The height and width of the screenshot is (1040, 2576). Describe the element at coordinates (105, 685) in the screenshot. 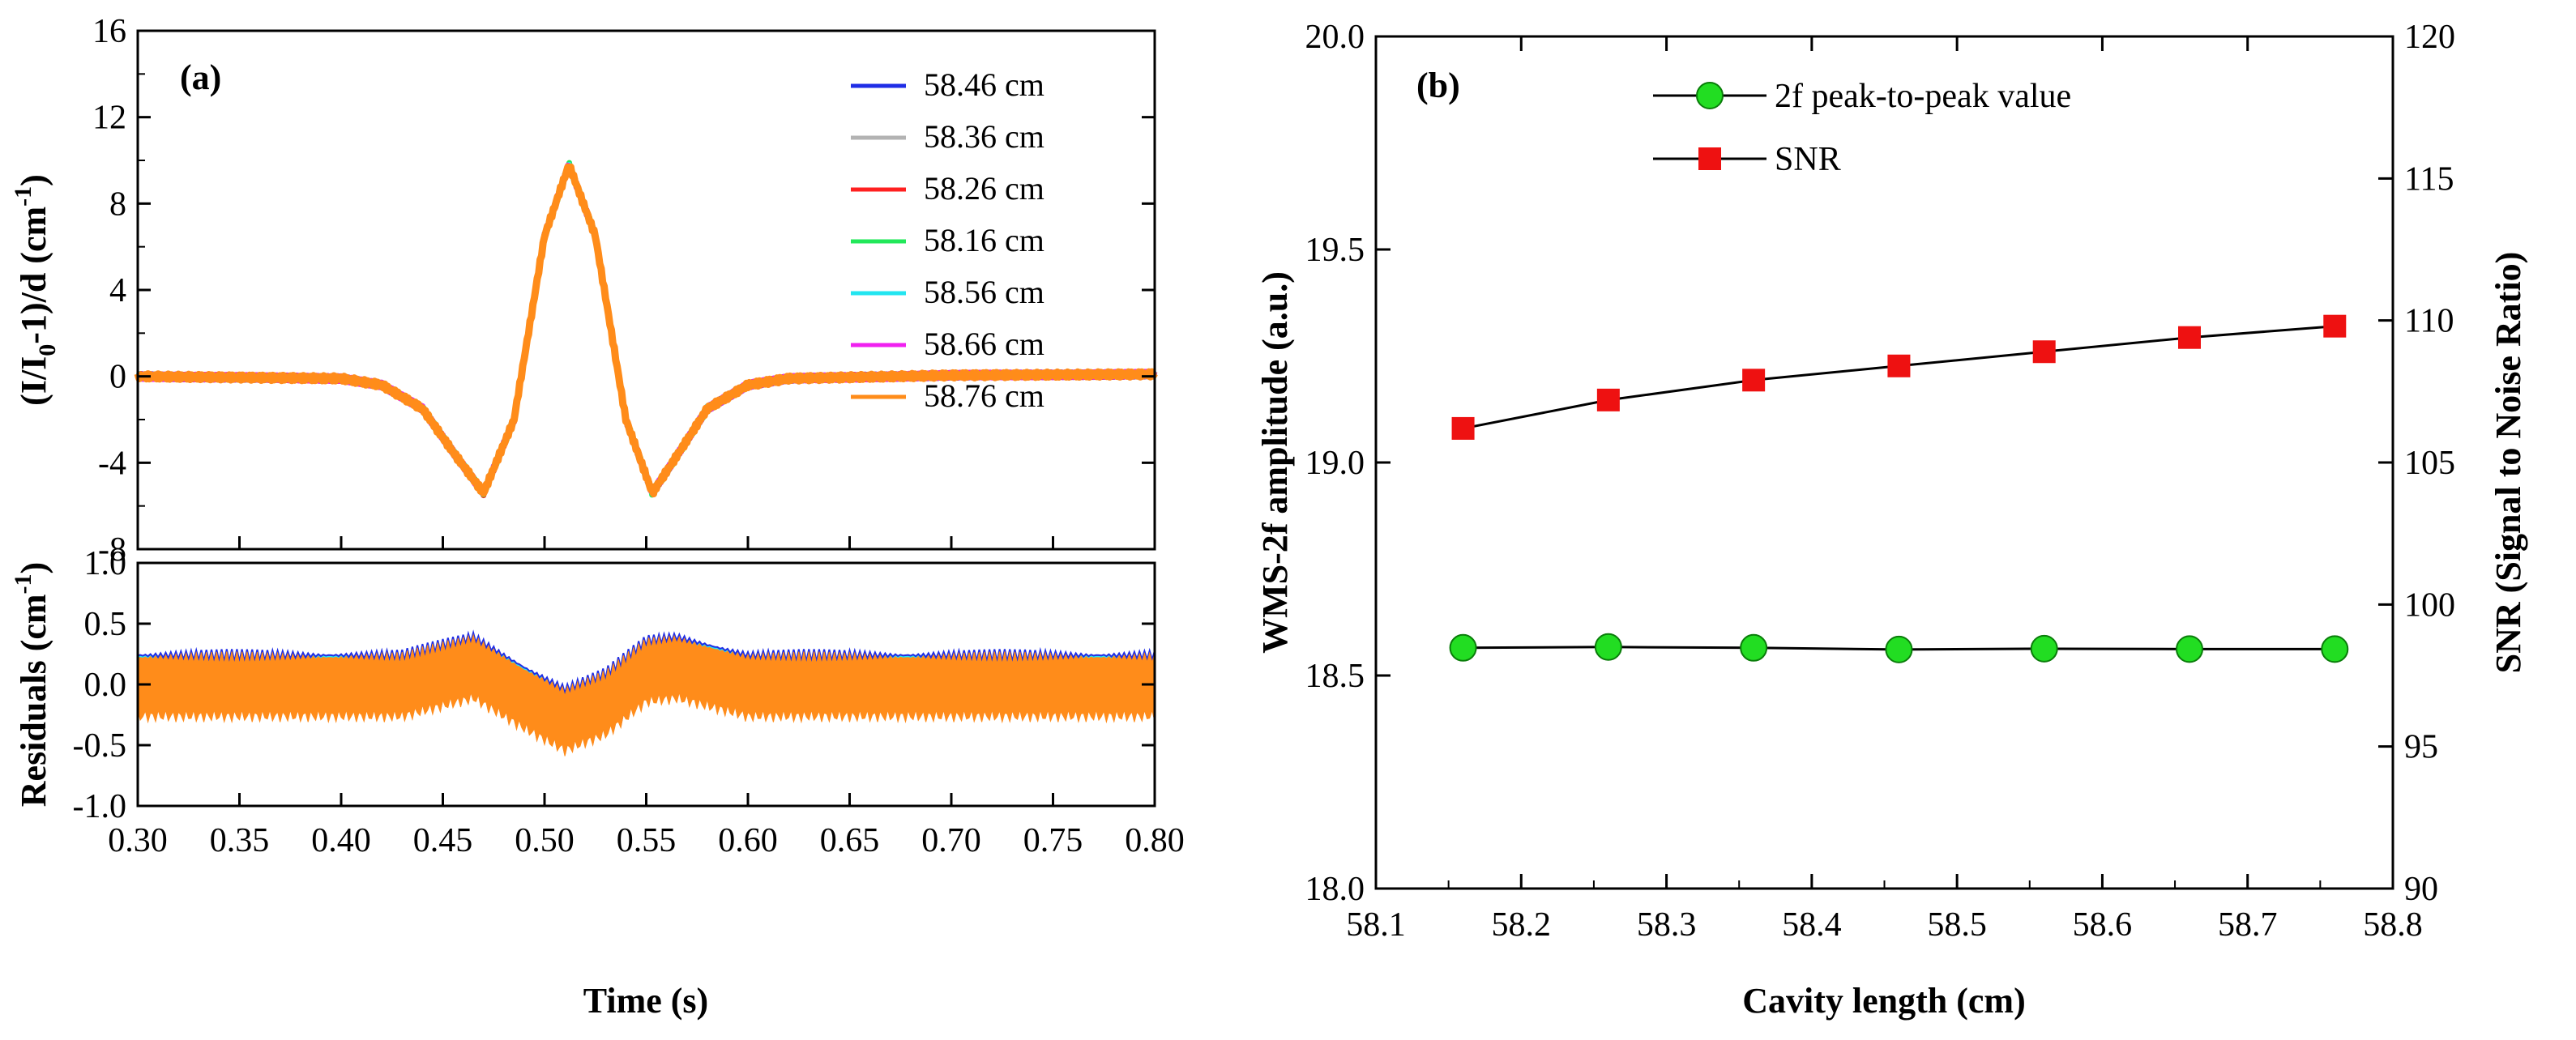

I see `ytick-label: 0.0` at that location.